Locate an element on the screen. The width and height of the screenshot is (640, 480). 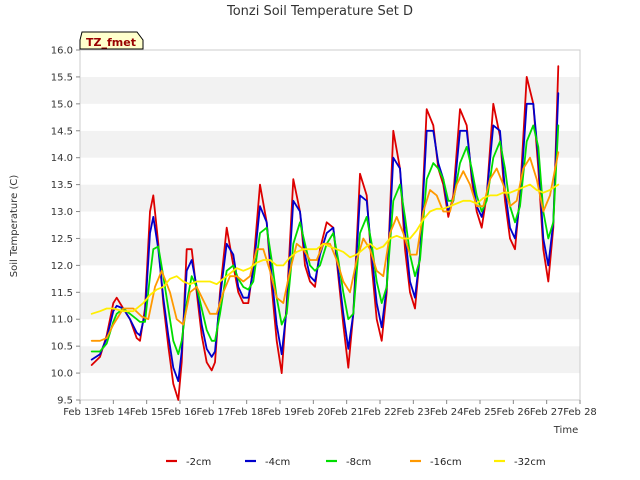
x-tick-label: Feb 23 is located at coordinates (414, 412).